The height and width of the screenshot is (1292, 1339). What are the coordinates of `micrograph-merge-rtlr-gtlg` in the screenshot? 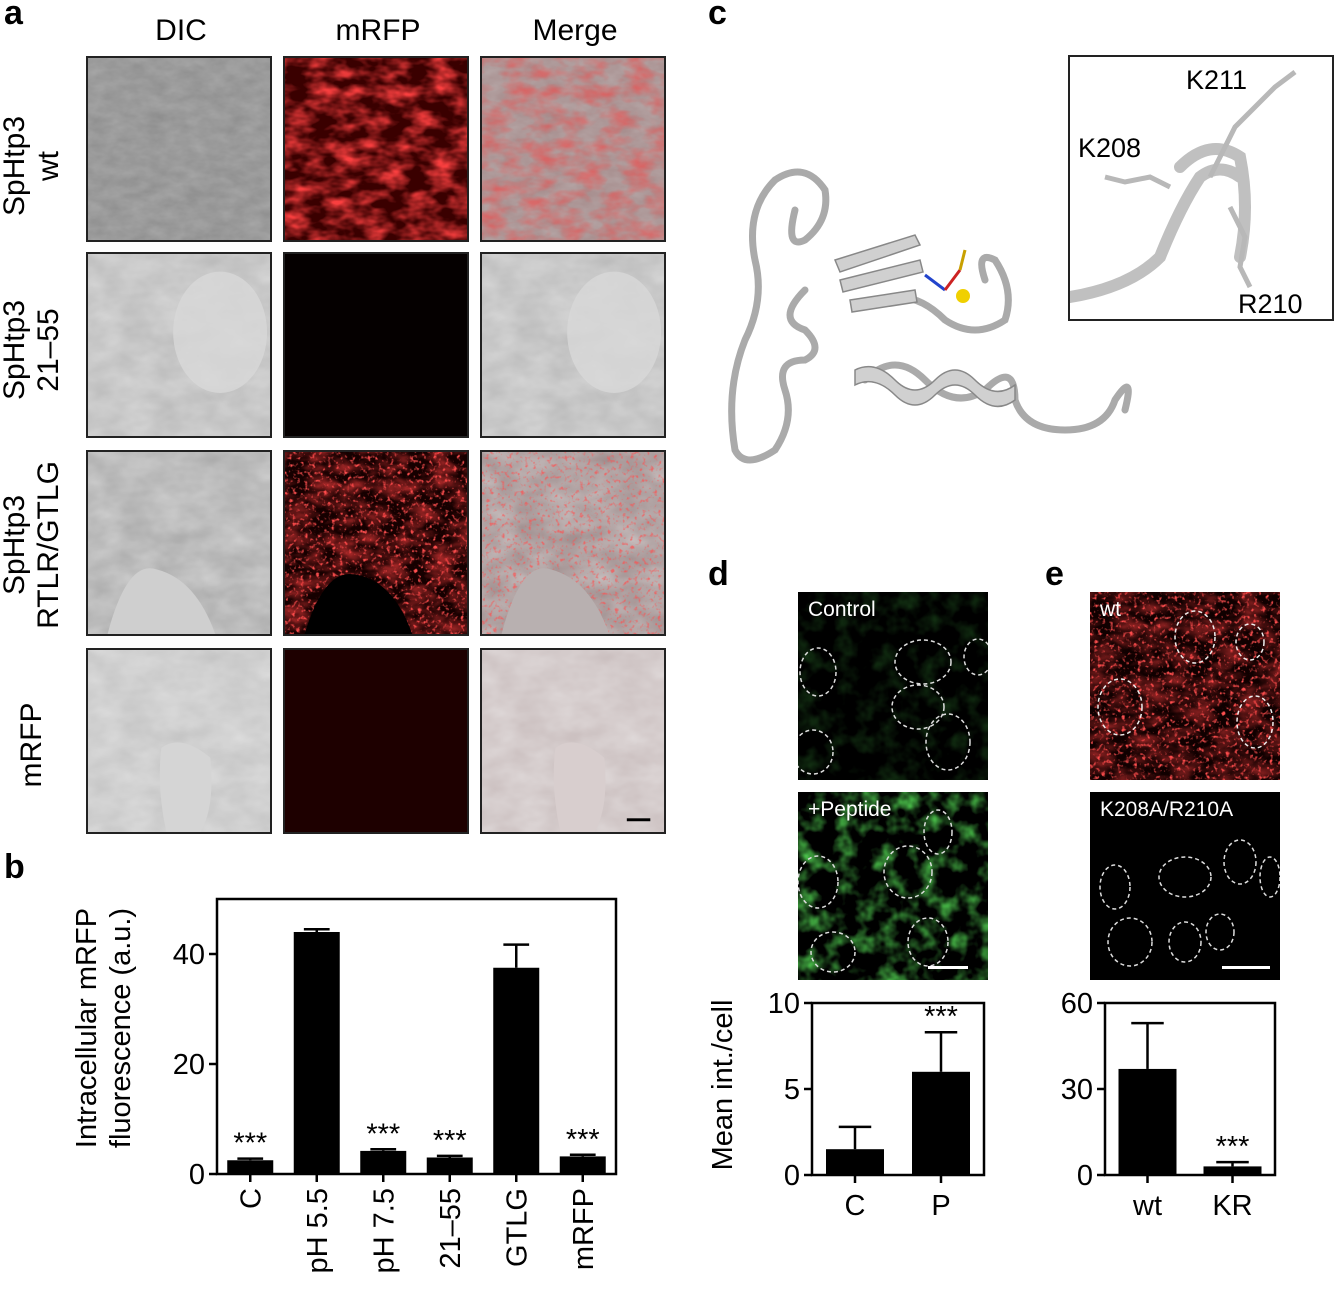 It's located at (573, 543).